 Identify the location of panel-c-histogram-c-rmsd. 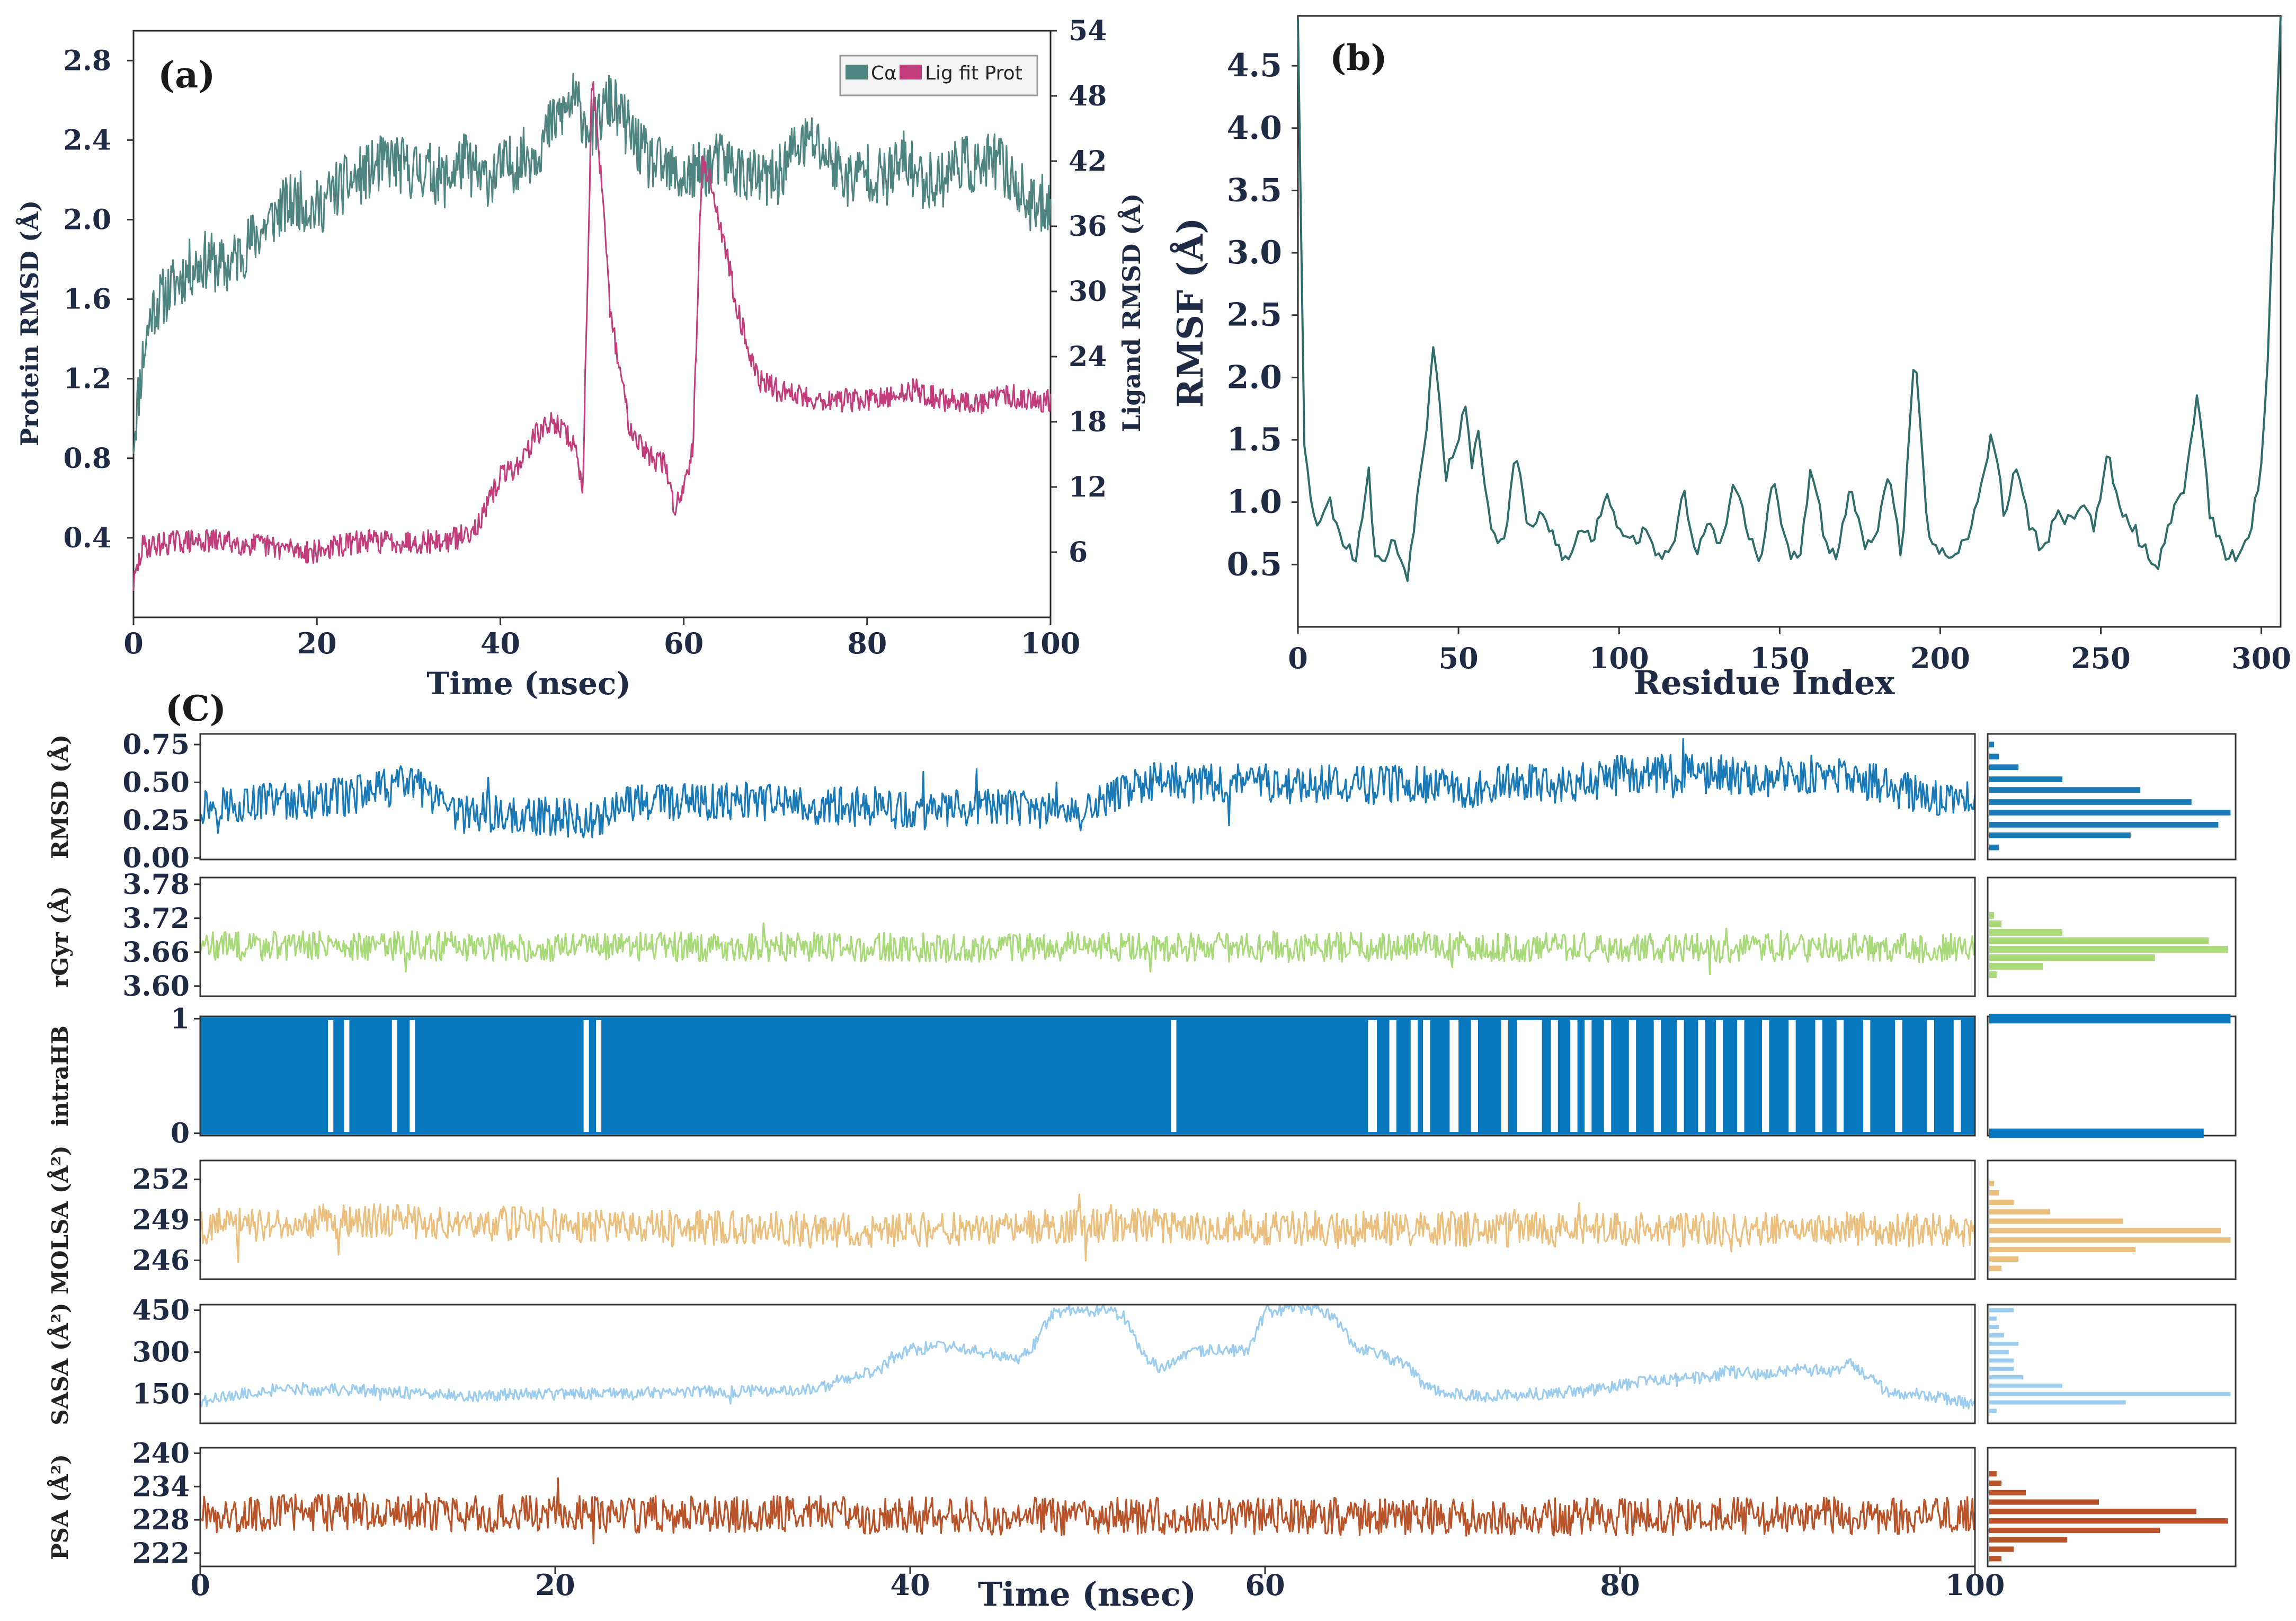
(2112, 797).